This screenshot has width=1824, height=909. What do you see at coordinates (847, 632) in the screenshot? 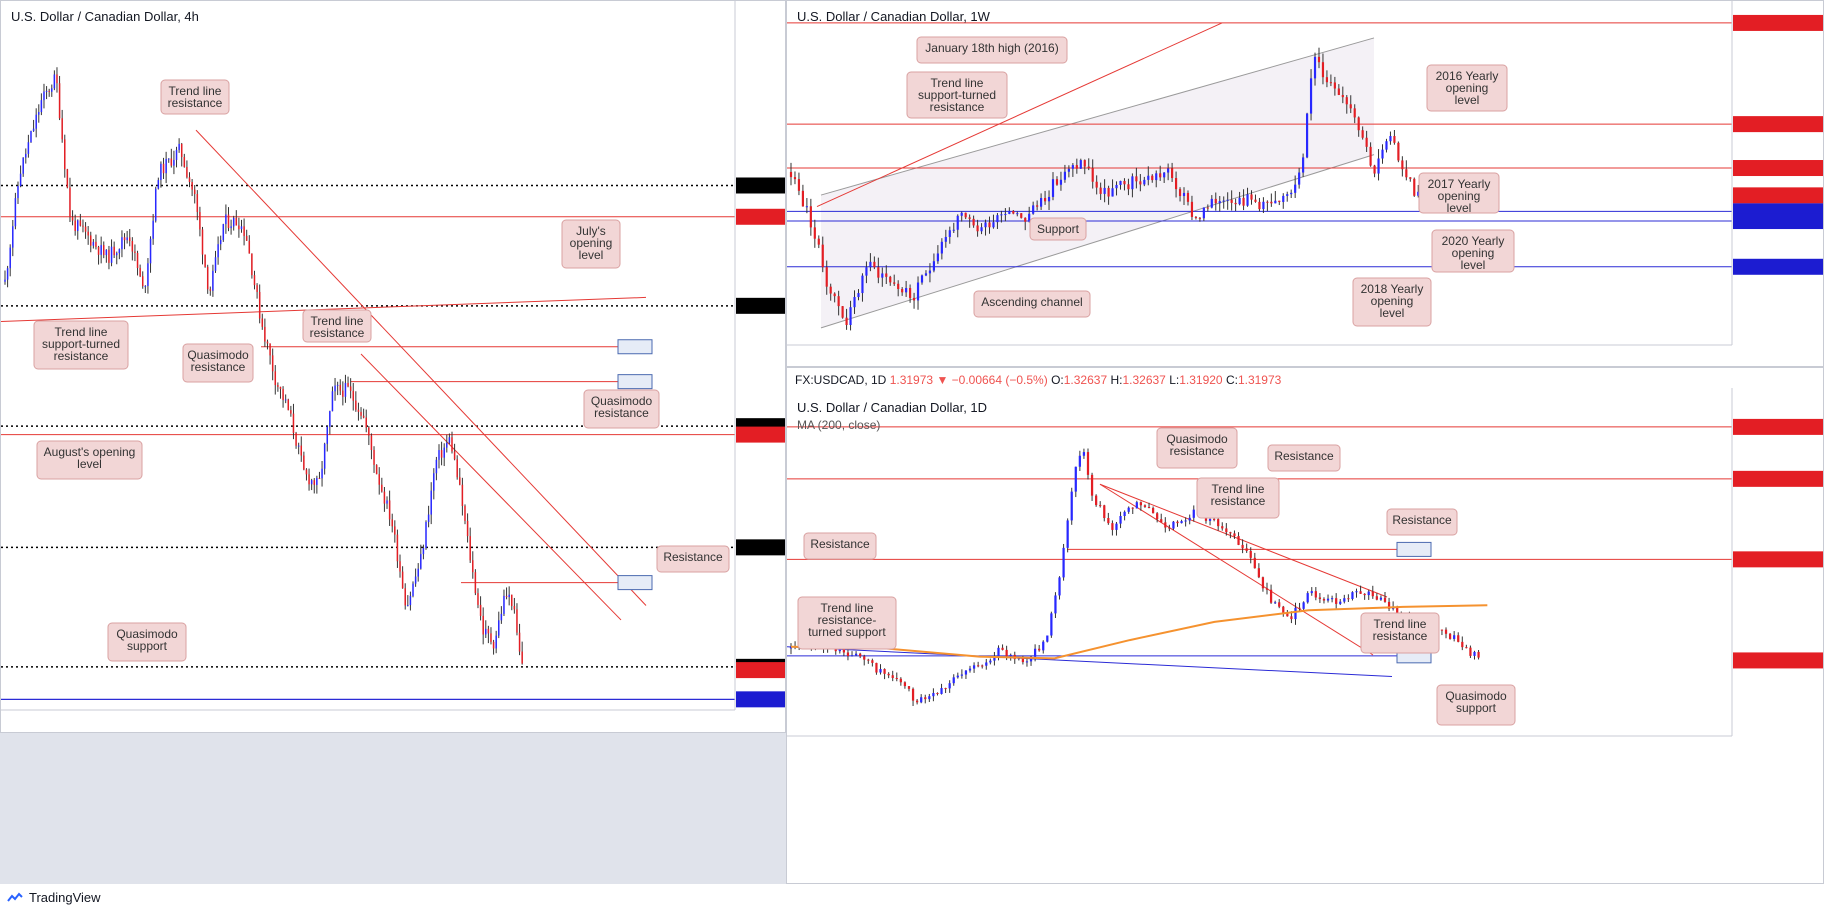
I see `annotation-text: turned support` at bounding box center [847, 632].